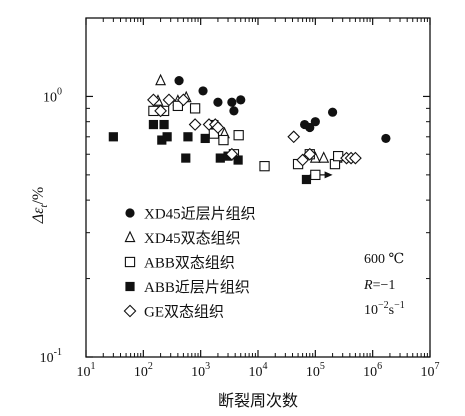 Image resolution: width=465 pixels, height=416 pixels. I want to click on x-tick-label: 10⁵, so click(315, 370).